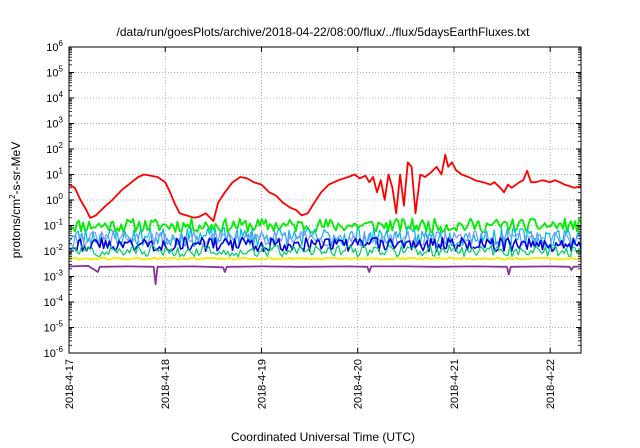 The image size is (640, 448). What do you see at coordinates (54, 174) in the screenshot?
I see `y-tick-label: 10¹` at bounding box center [54, 174].